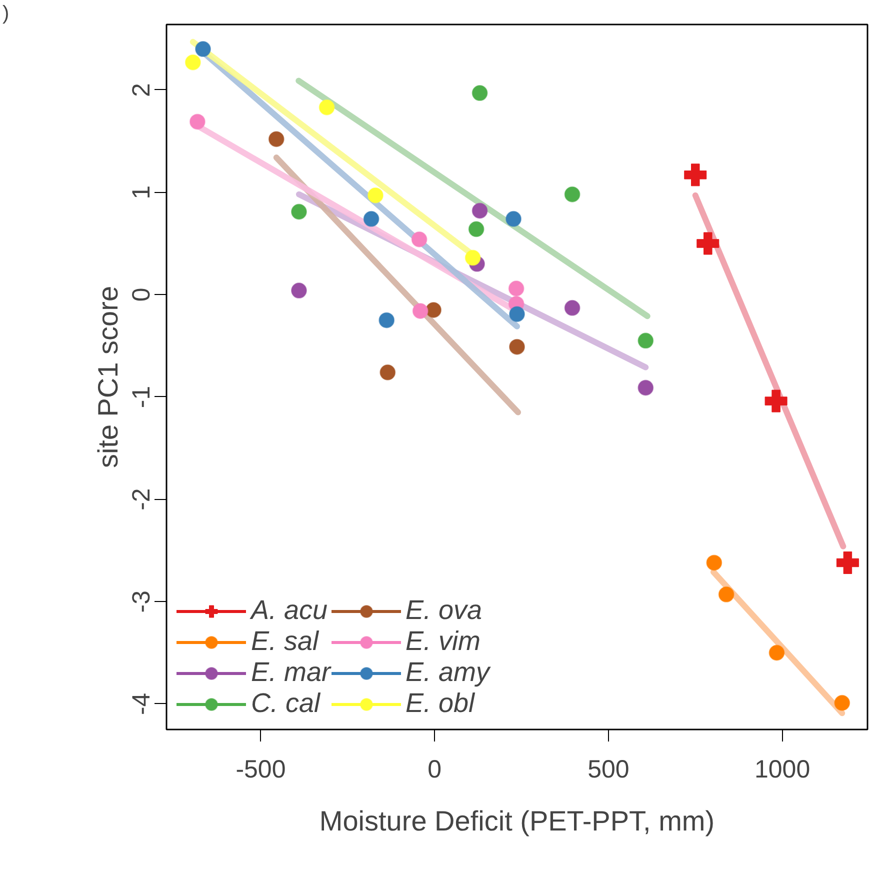 The image size is (871, 890). I want to click on y-tick-label: -4, so click(142, 704).